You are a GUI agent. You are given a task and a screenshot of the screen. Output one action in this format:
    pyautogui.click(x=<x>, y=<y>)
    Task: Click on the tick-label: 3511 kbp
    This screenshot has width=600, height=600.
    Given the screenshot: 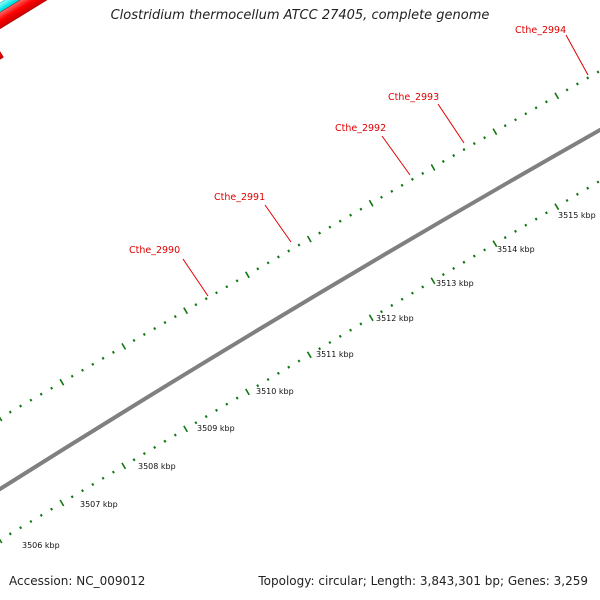 What is the action you would take?
    pyautogui.click(x=335, y=354)
    